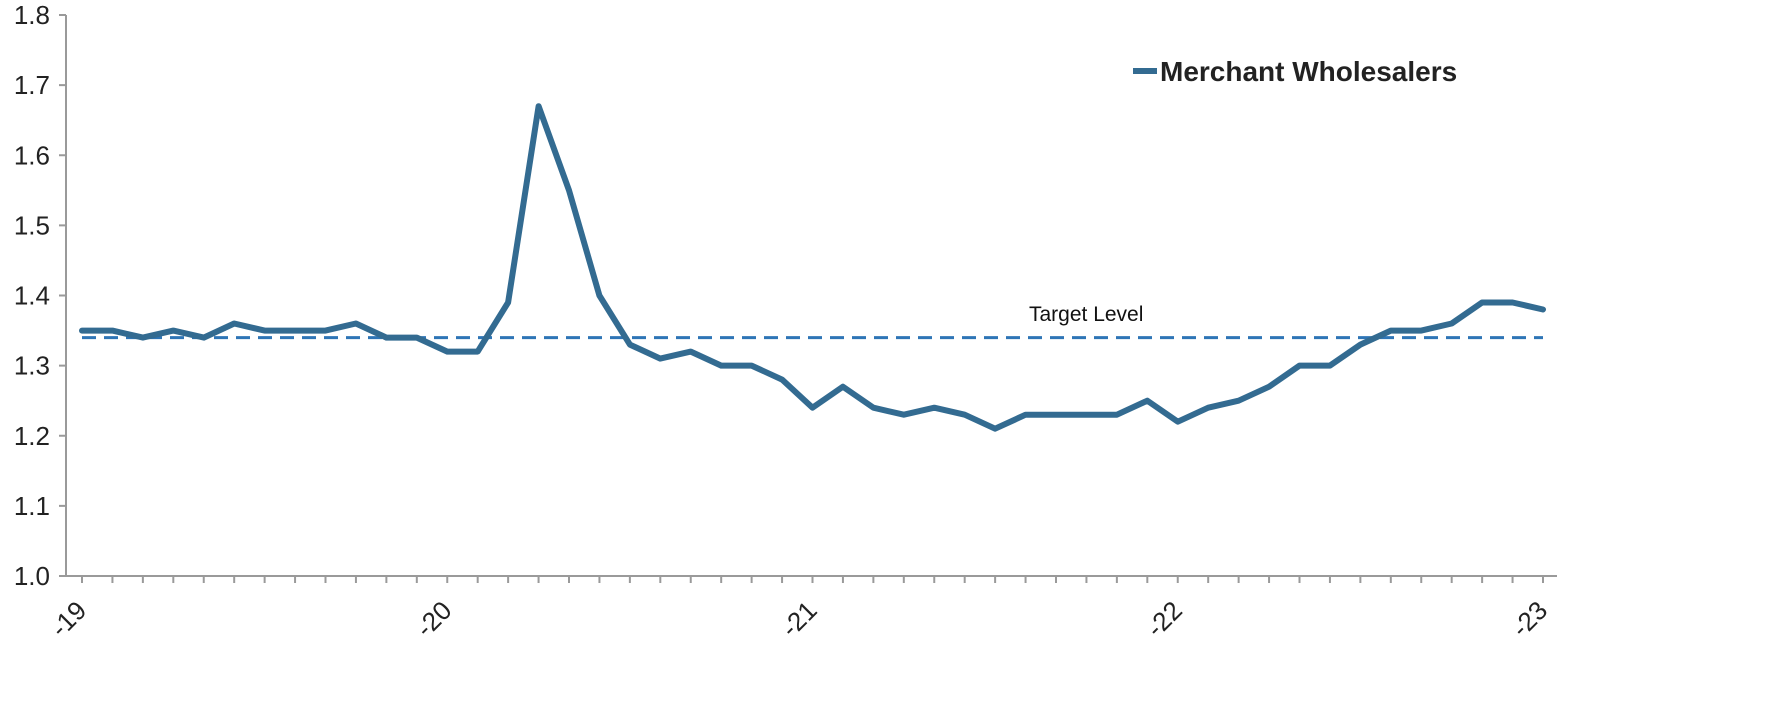 The height and width of the screenshot is (726, 1787). Describe the element at coordinates (434, 619) in the screenshot. I see `x-tick-label: -20` at that location.